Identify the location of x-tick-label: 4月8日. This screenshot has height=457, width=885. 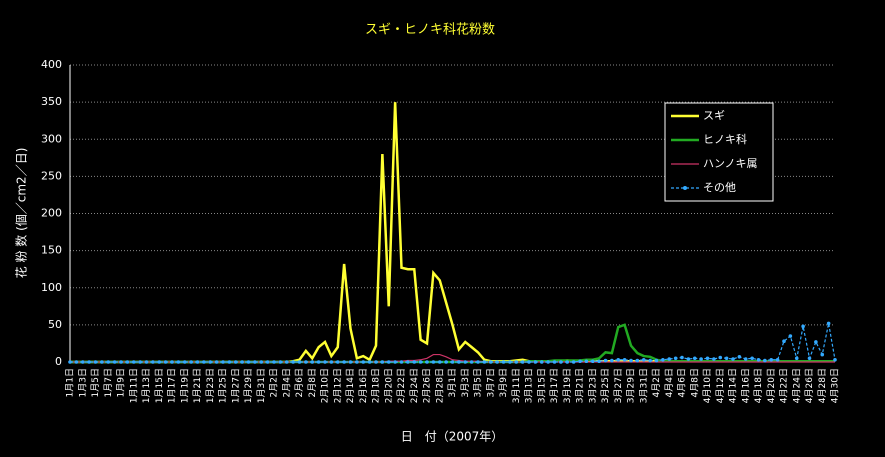
(694, 382).